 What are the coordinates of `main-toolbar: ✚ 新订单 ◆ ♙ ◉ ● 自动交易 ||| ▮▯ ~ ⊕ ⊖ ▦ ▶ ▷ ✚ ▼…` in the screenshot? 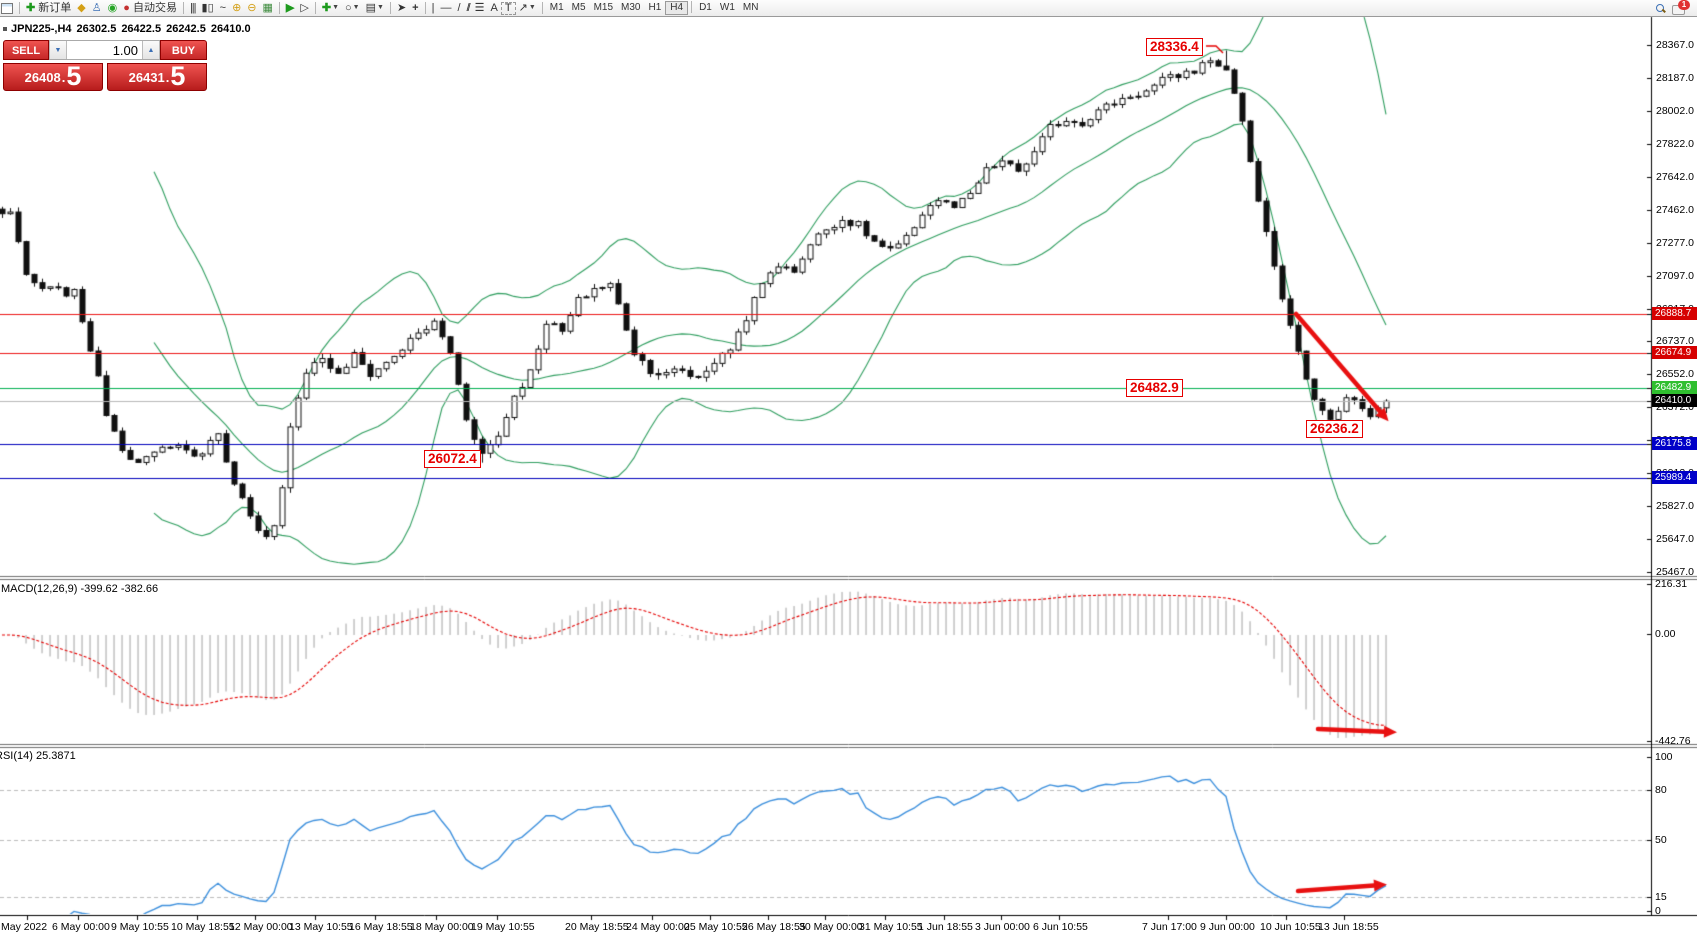 It's located at (848, 8).